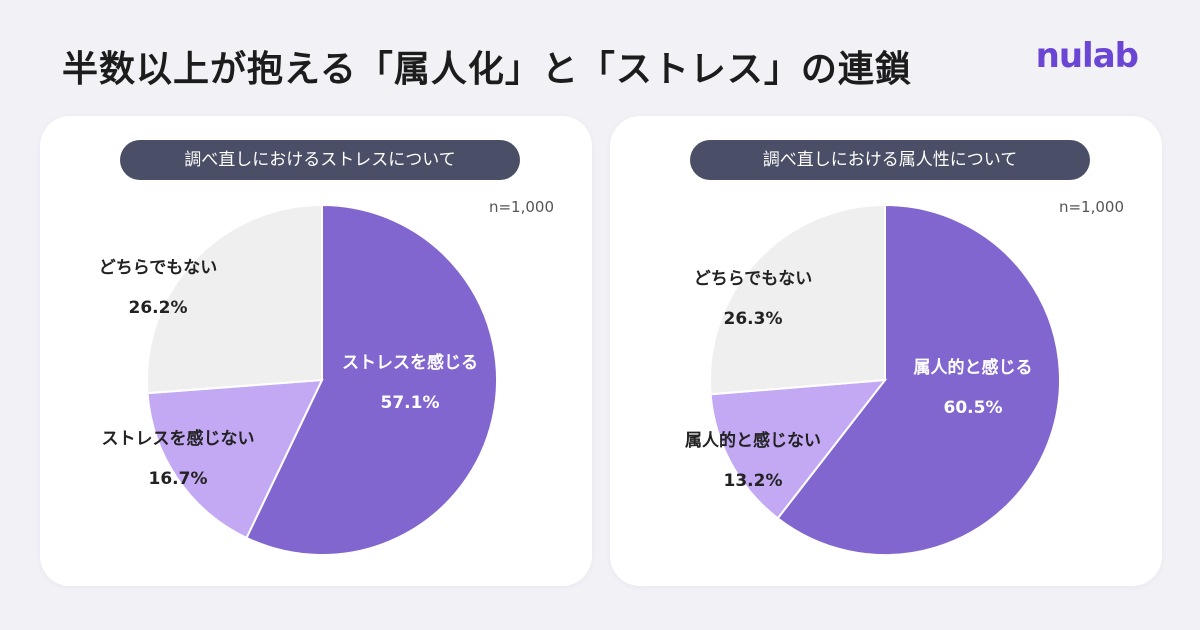  I want to click on nulab-logo: nulab, so click(1087, 56).